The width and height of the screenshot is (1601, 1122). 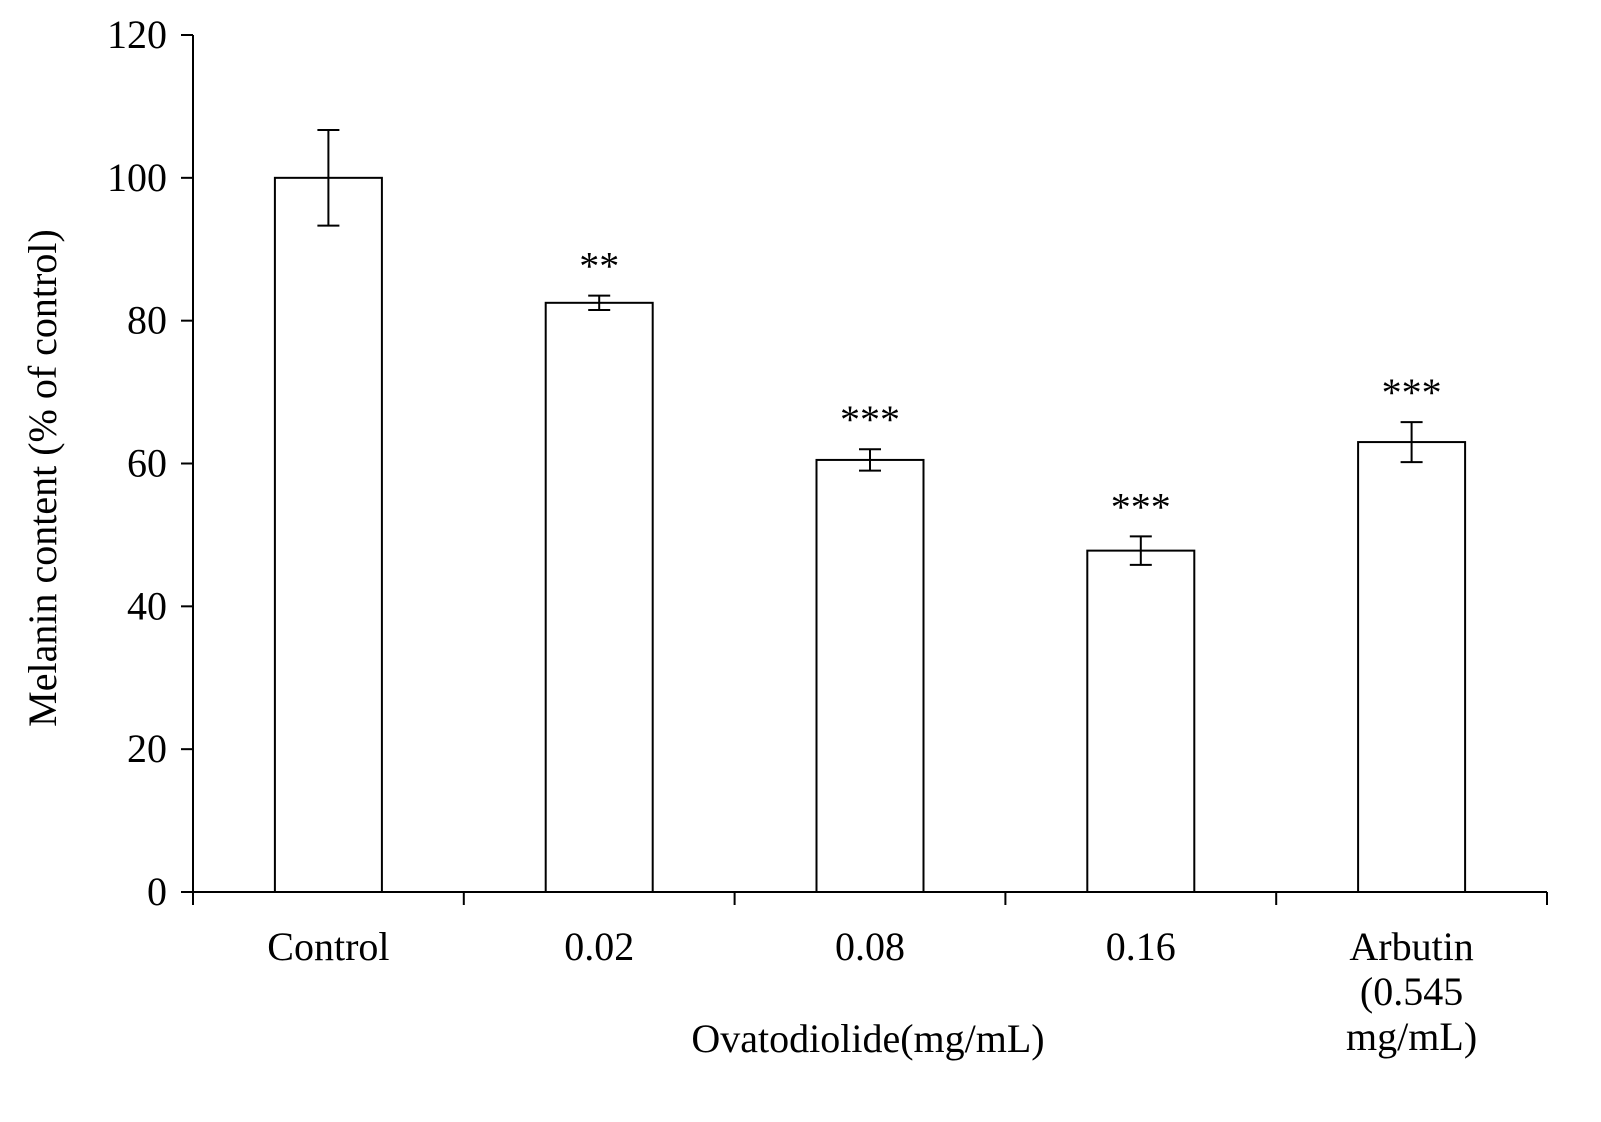 I want to click on category-label: 0.16, so click(x=1141, y=946).